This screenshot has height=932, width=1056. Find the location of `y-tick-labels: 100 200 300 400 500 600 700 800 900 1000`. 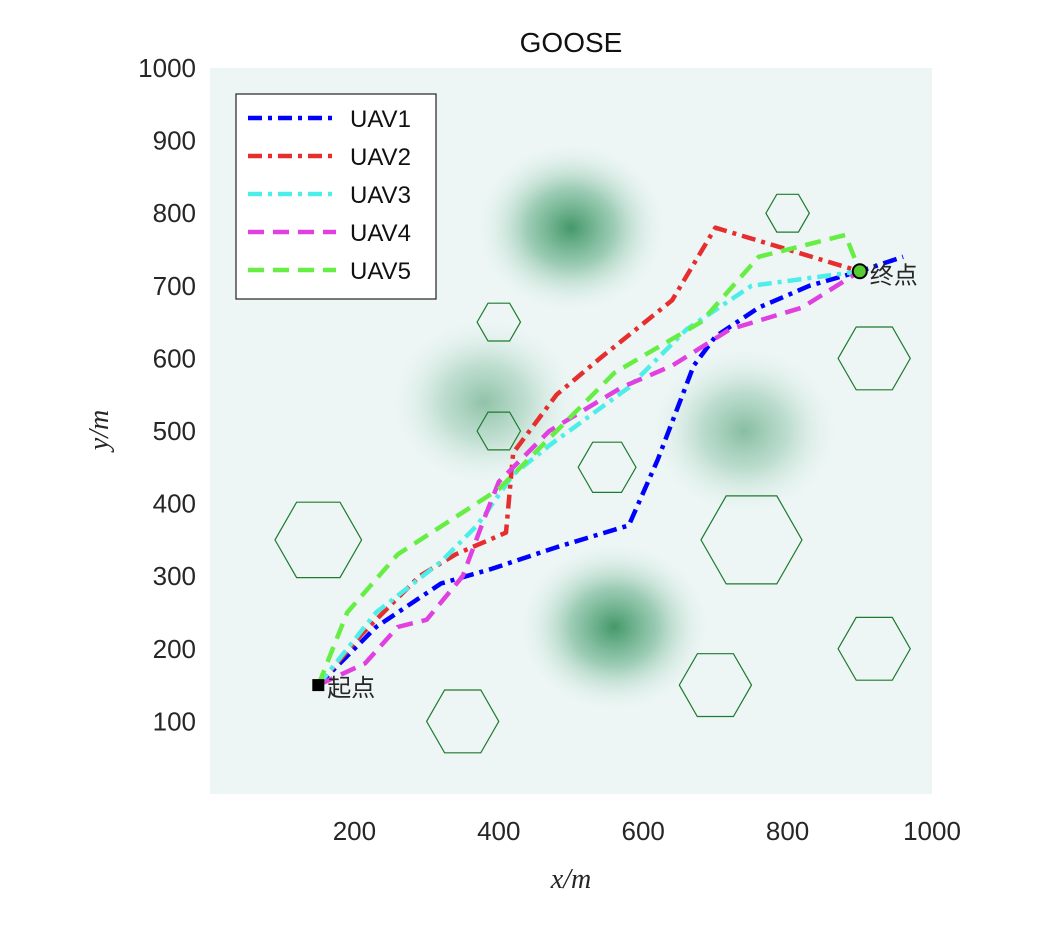

y-tick-labels: 100 200 300 400 500 600 700 800 900 1000 is located at coordinates (167, 394).